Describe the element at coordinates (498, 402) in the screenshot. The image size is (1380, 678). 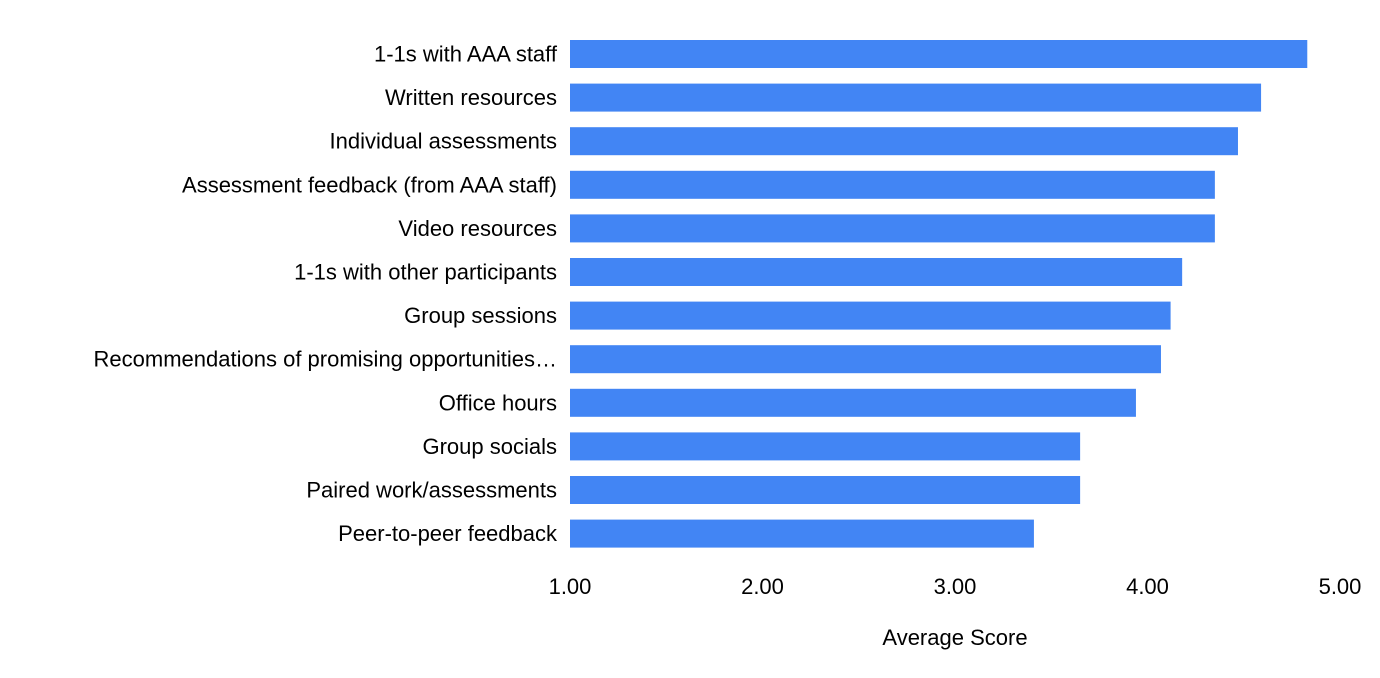
I see `category-label: Office hours` at that location.